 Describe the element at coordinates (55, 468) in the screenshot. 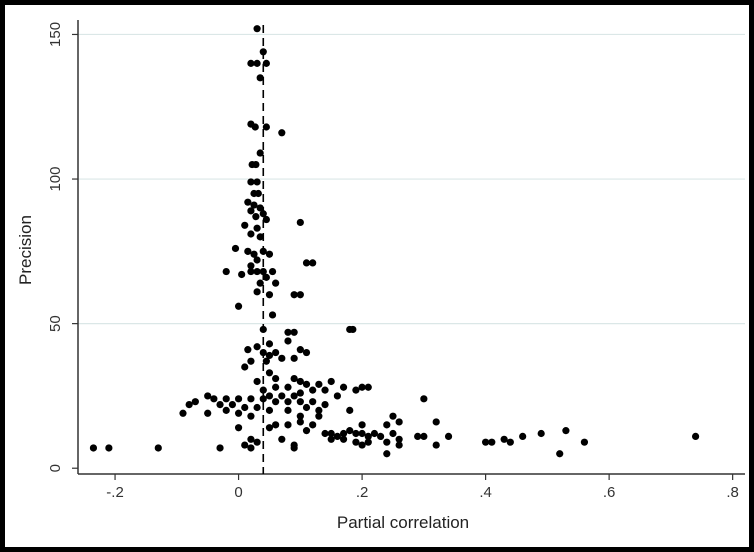

I see `y-tick-label: 0` at that location.